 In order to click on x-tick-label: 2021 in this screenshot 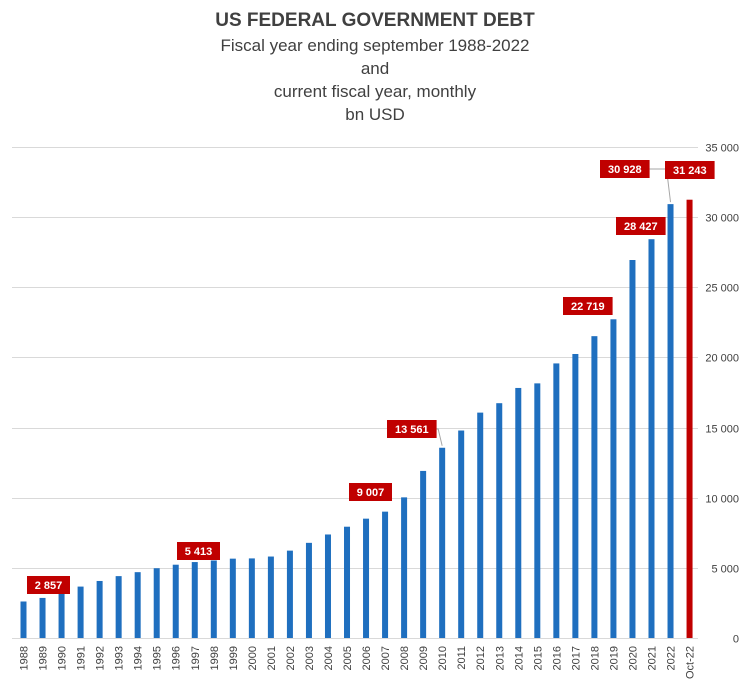, I will do `click(652, 658)`.